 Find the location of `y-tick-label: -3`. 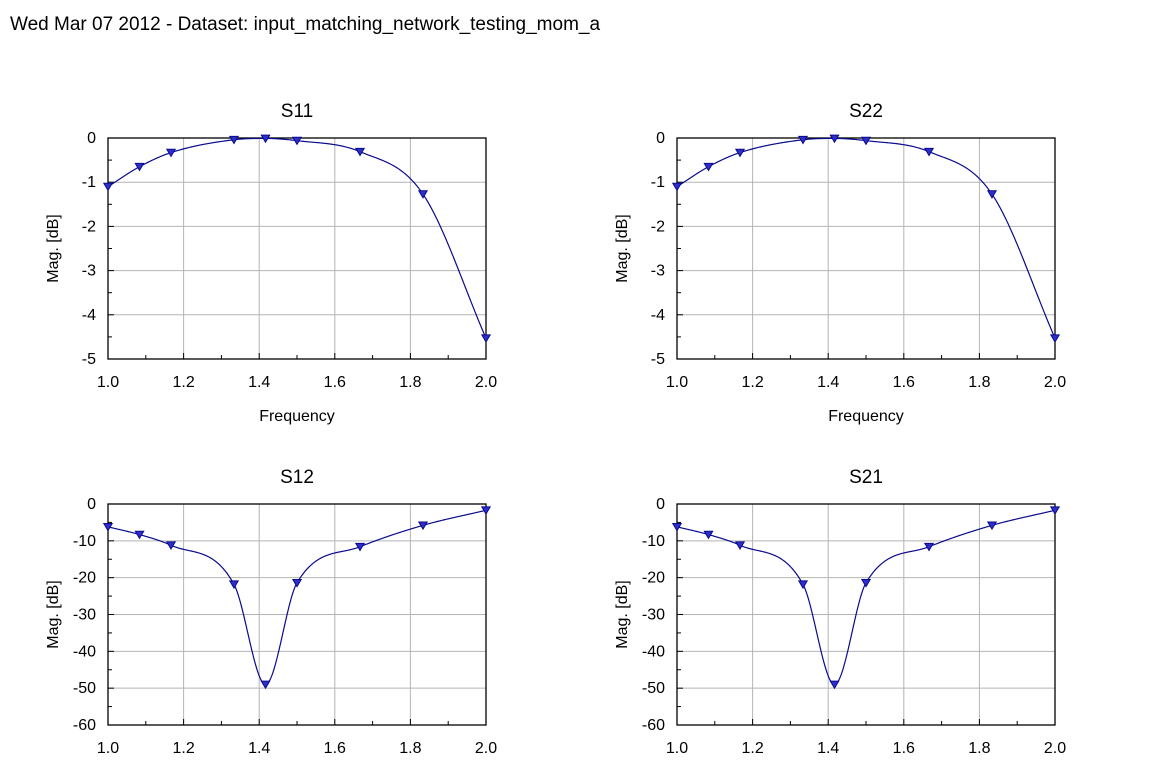

y-tick-label: -3 is located at coordinates (89, 271).